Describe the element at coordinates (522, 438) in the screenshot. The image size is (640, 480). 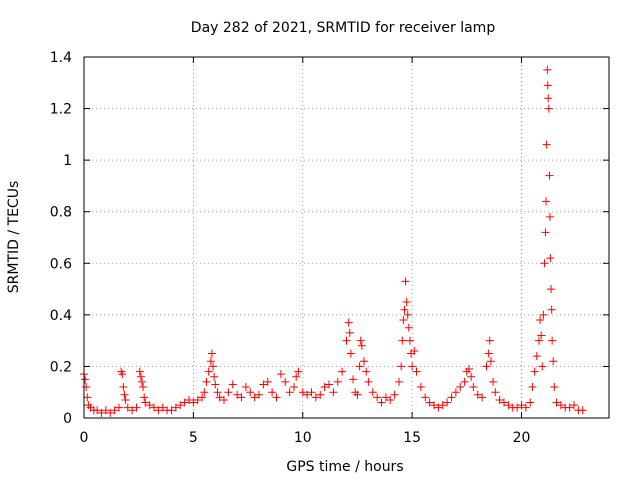
I see `x-tick-label: 20` at that location.